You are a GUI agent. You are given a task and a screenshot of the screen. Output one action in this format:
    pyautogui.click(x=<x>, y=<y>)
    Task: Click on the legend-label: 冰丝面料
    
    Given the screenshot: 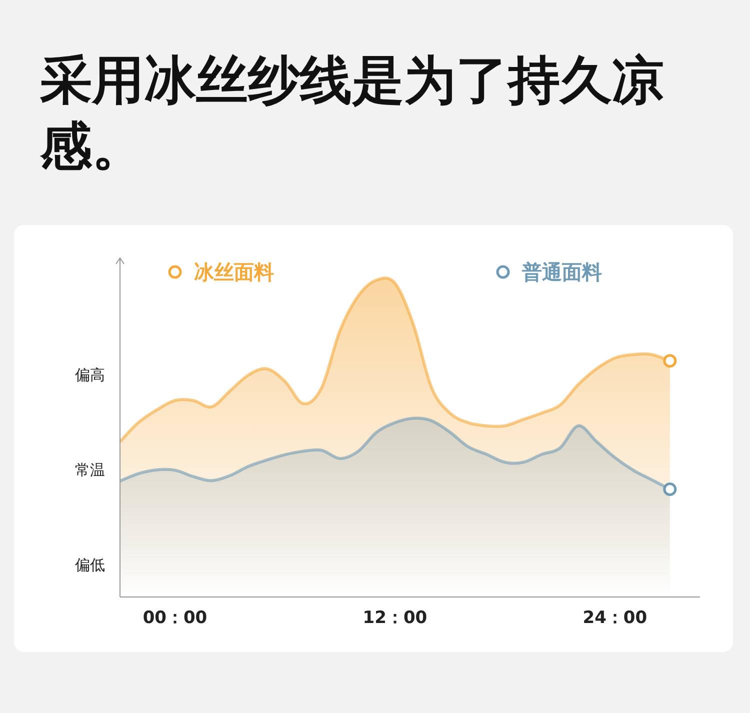 What is the action you would take?
    pyautogui.click(x=234, y=272)
    